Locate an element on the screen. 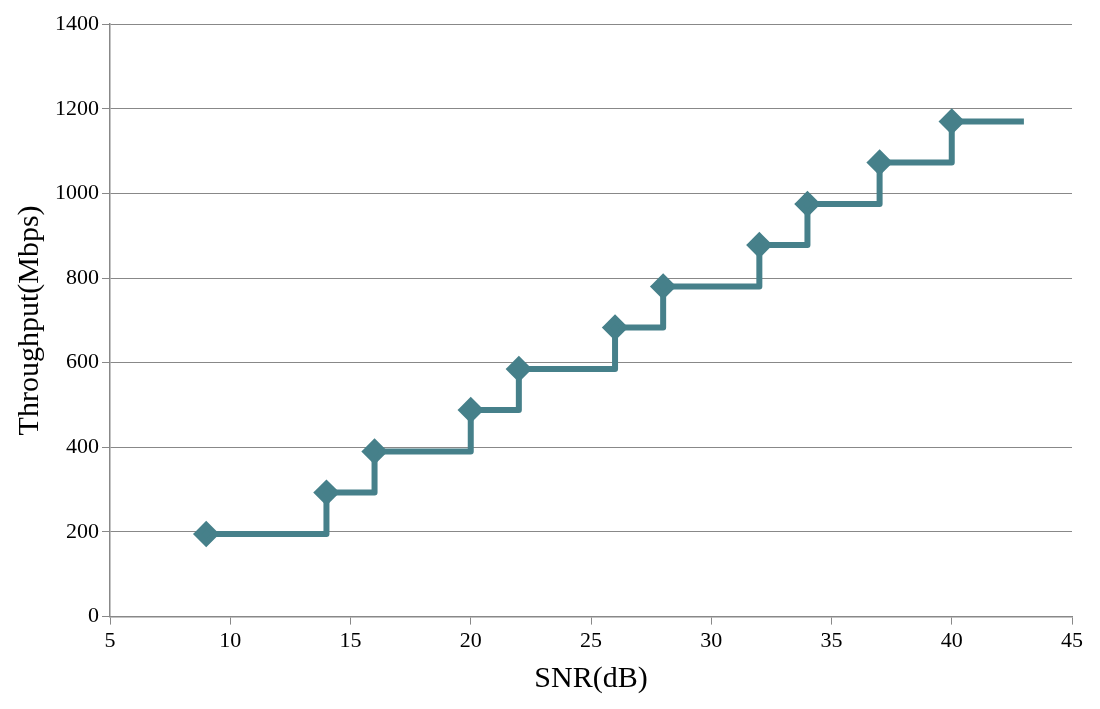 This screenshot has width=1100, height=709. x-tick-label: 25 is located at coordinates (591, 639).